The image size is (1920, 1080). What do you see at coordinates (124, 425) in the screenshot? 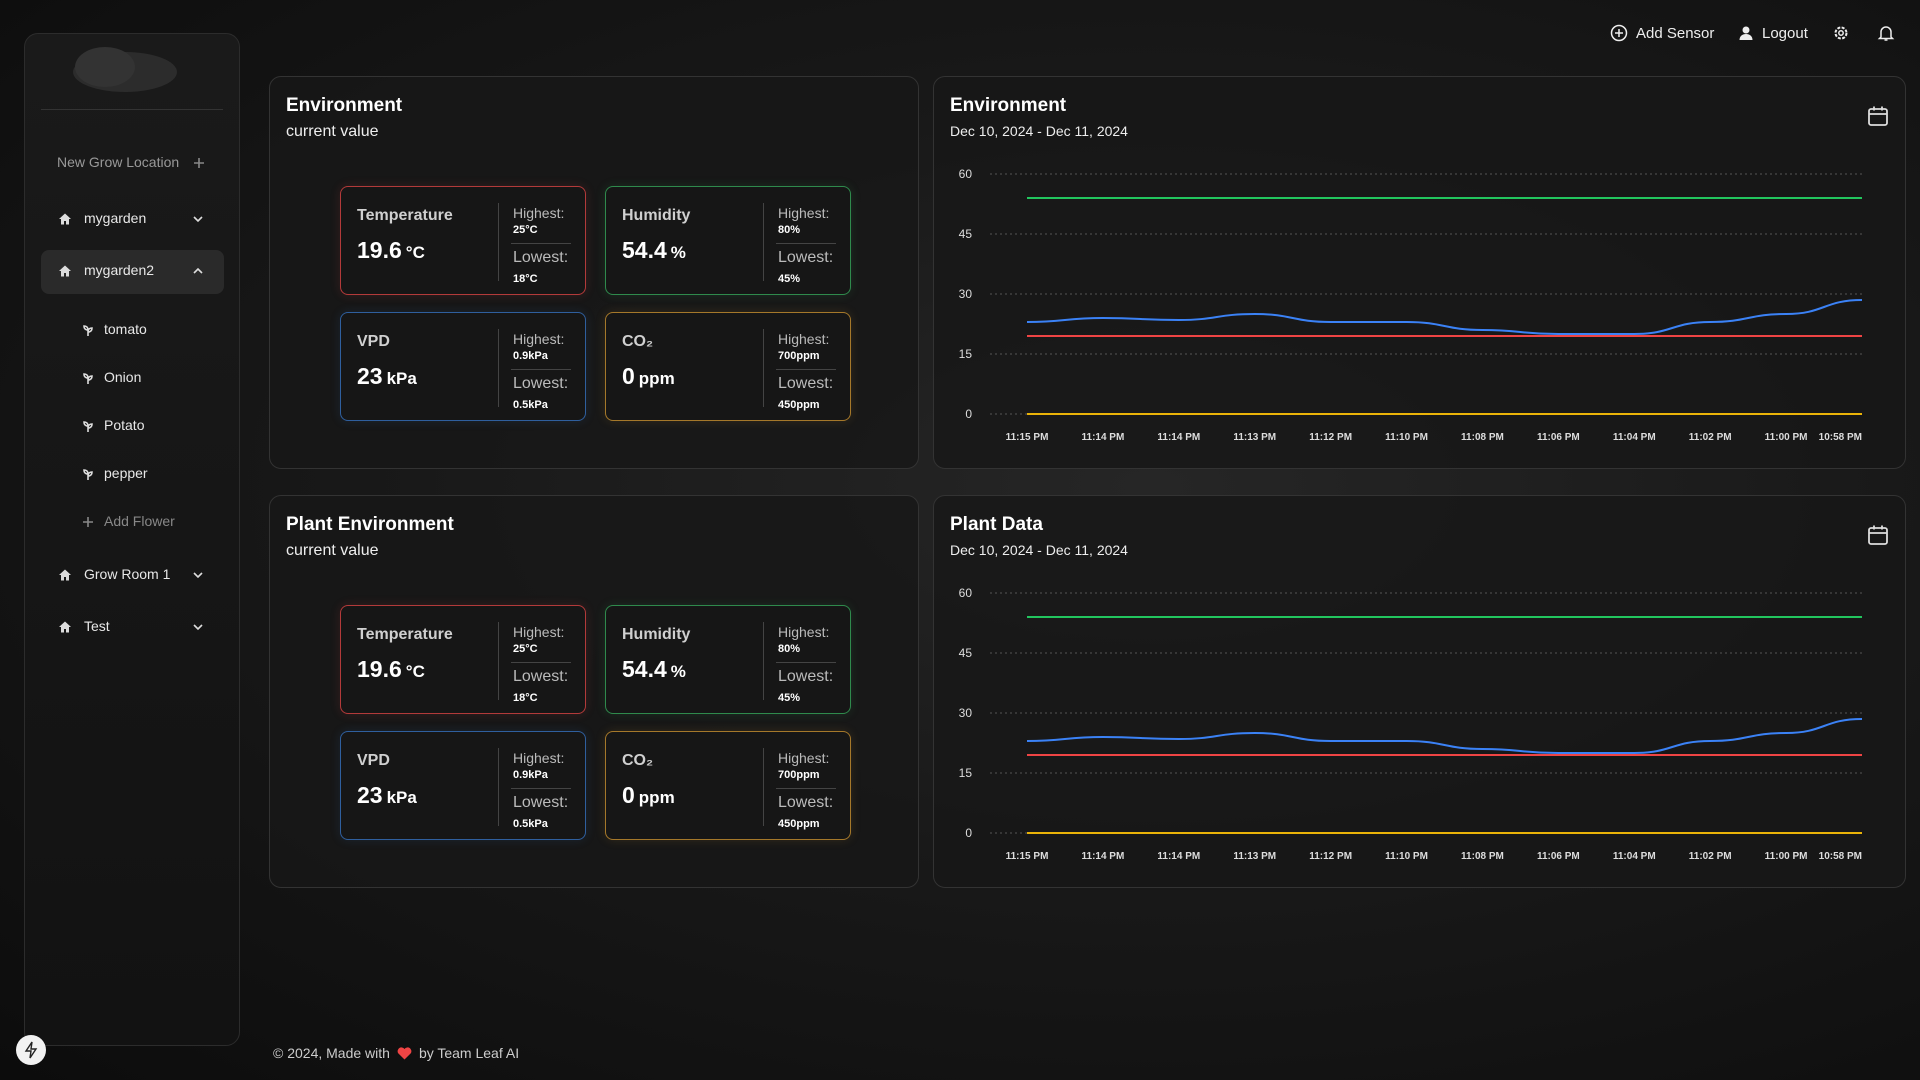
I see `plant-item: Potato` at bounding box center [124, 425].